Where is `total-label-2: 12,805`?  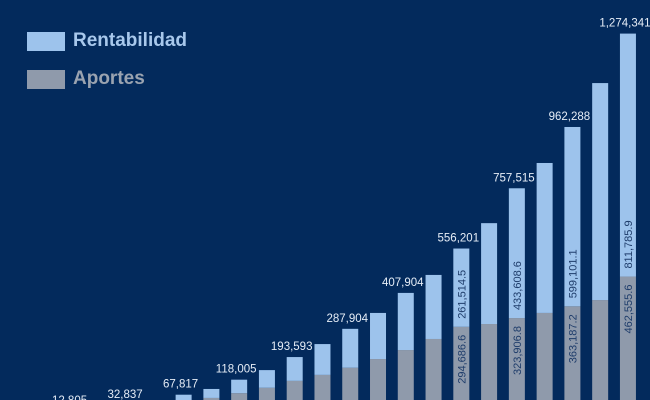 total-label-2: 12,805 is located at coordinates (69, 397).